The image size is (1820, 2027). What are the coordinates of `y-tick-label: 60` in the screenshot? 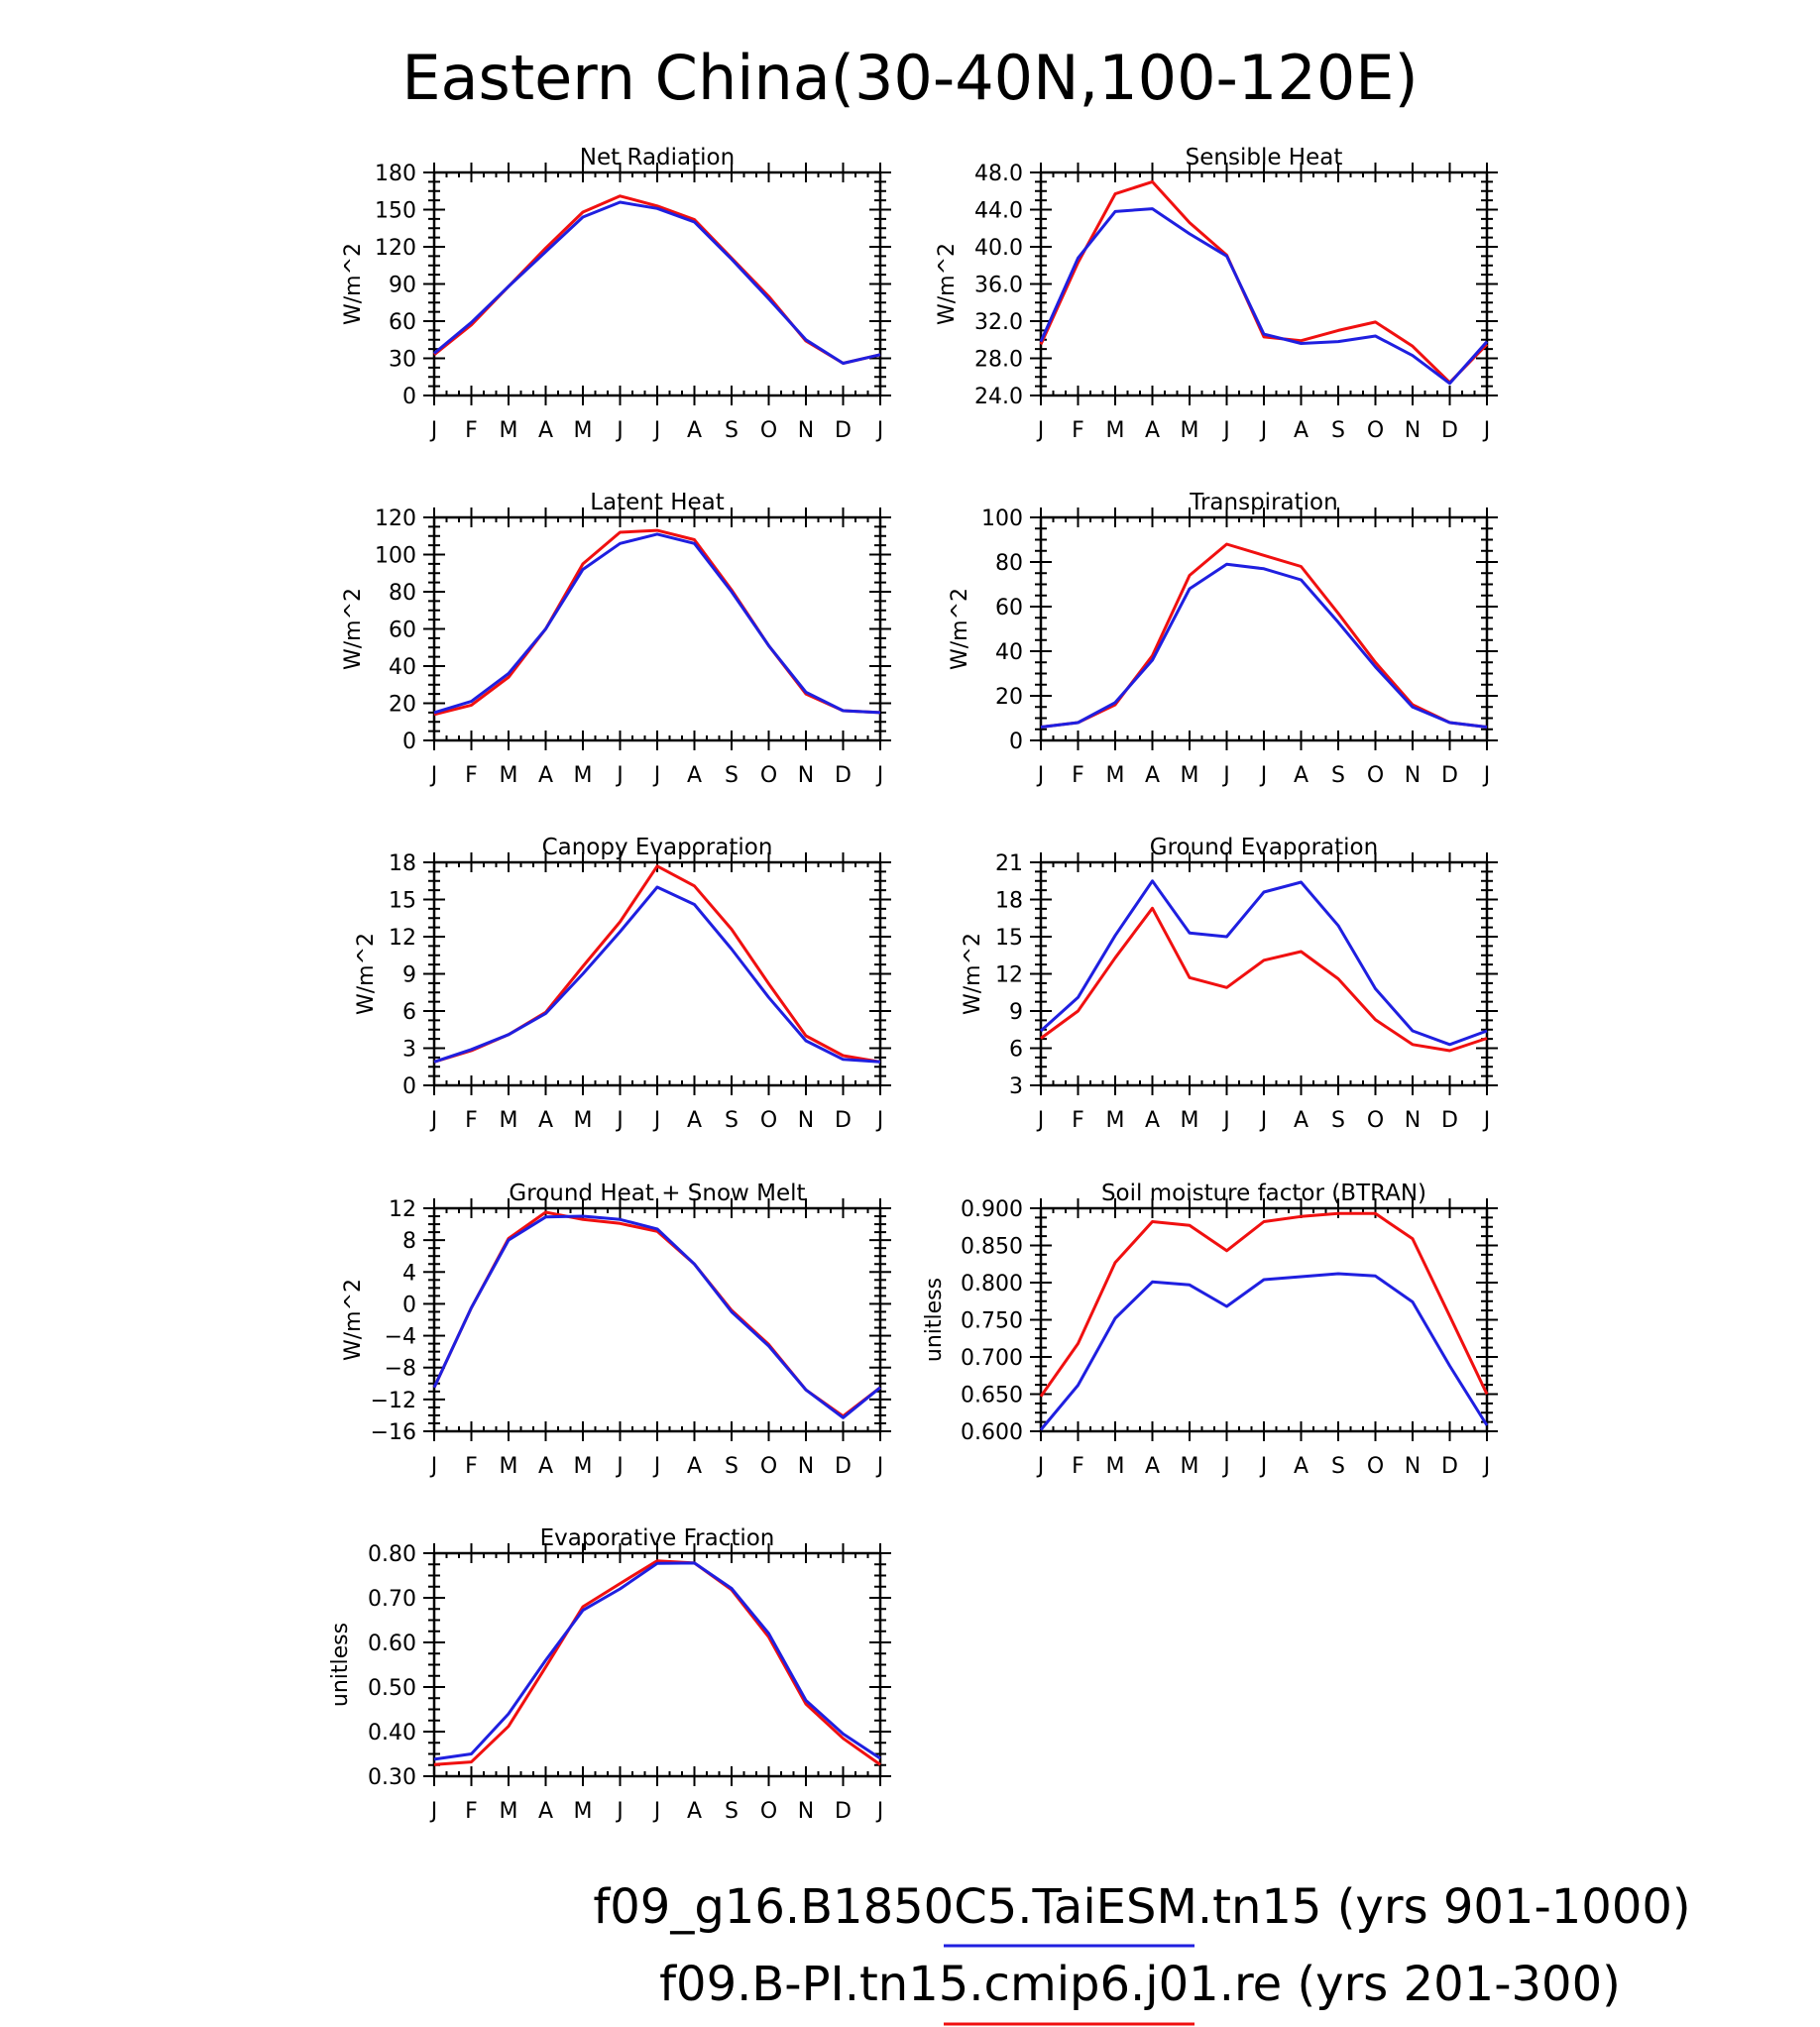 It's located at (402, 323).